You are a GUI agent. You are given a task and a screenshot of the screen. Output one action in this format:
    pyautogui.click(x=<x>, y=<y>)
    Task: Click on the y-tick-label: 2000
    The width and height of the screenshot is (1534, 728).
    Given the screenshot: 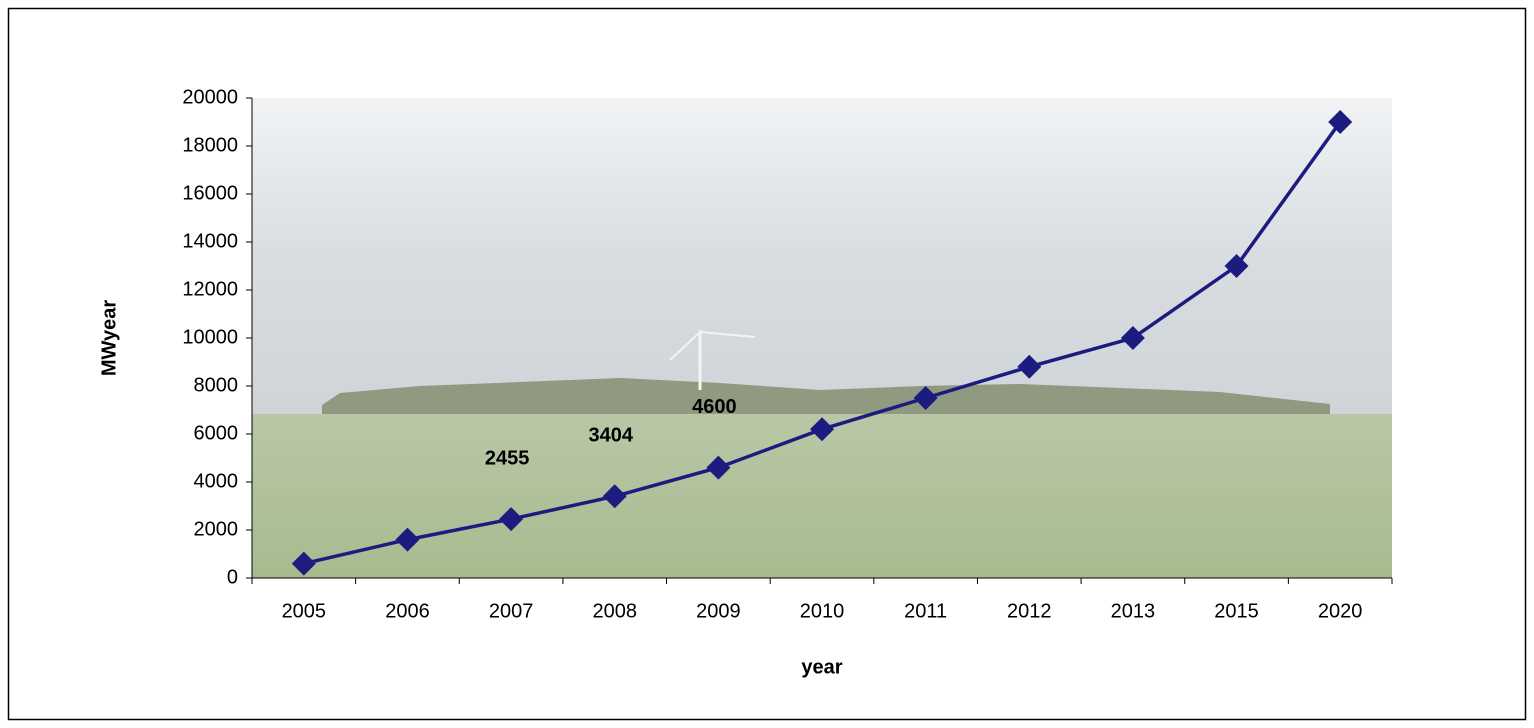 What is the action you would take?
    pyautogui.click(x=216, y=529)
    